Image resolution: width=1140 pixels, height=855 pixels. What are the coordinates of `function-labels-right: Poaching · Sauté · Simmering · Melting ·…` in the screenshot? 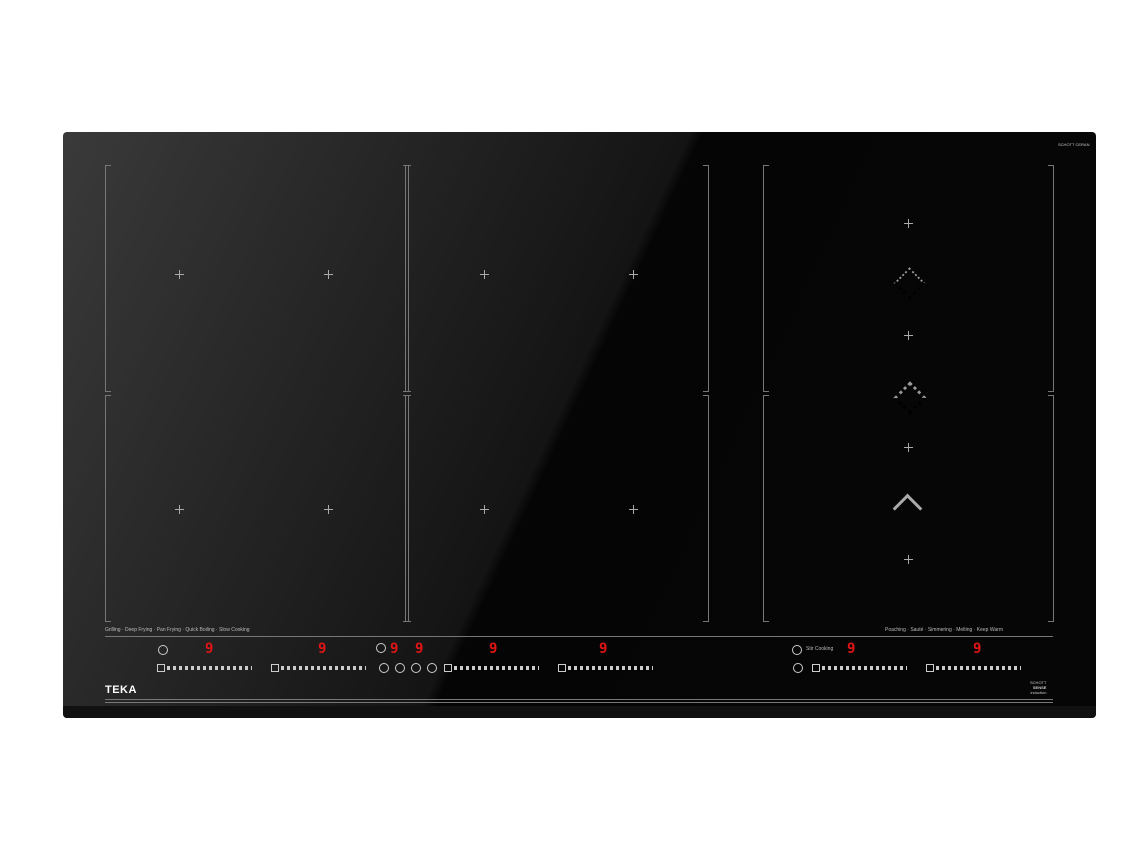 It's located at (944, 630).